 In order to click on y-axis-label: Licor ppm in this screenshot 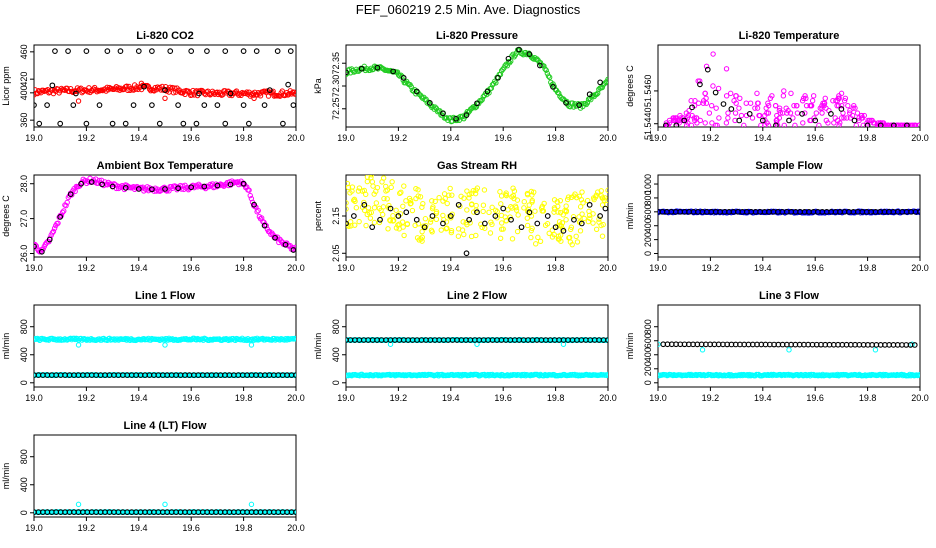, I will do `click(6, 86)`.